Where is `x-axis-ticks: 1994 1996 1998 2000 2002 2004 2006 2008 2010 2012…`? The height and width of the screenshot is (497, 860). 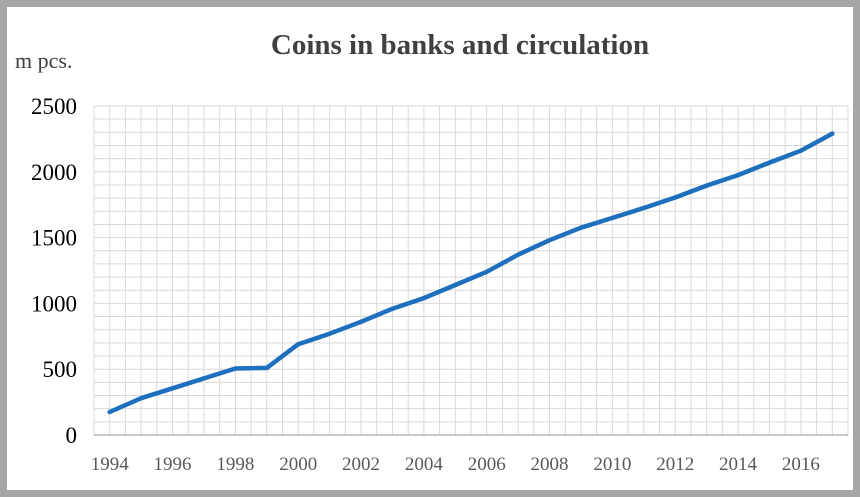
x-axis-ticks: 1994 1996 1998 2000 2002 2004 2006 2008 2010 2012… is located at coordinates (455, 464).